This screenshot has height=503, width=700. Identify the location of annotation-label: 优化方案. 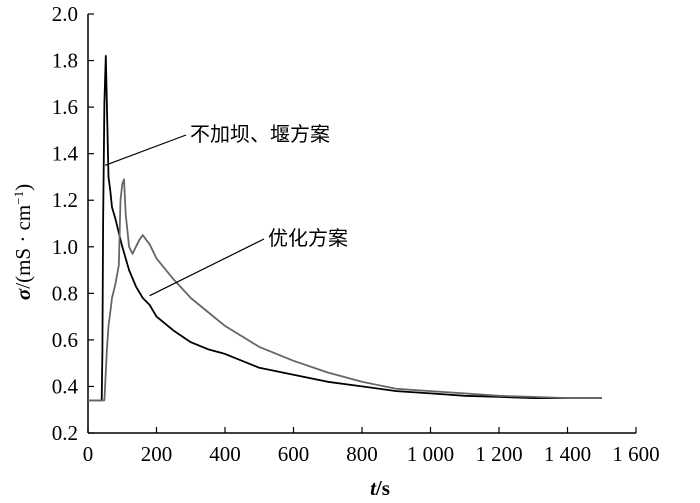
(308, 238).